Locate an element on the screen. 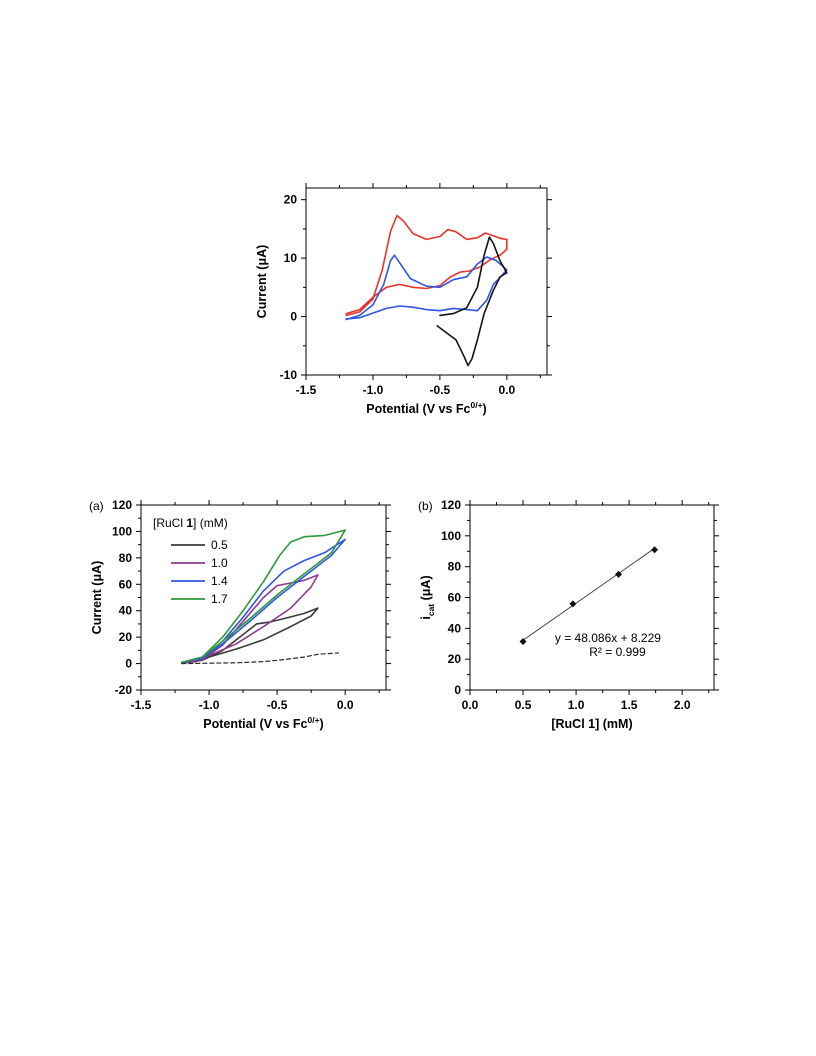 The width and height of the screenshot is (816, 1056). x-axis-label-bold: 1 is located at coordinates (591, 724).